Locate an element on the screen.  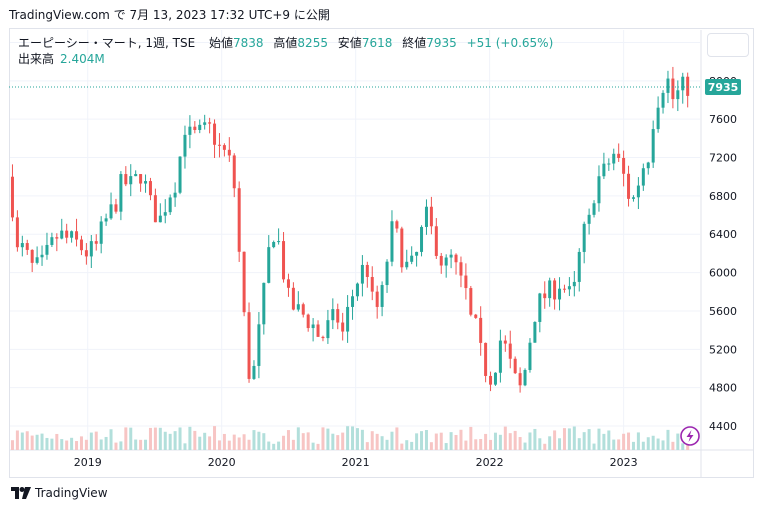
price-tick-label: 5200 is located at coordinates (723, 349).